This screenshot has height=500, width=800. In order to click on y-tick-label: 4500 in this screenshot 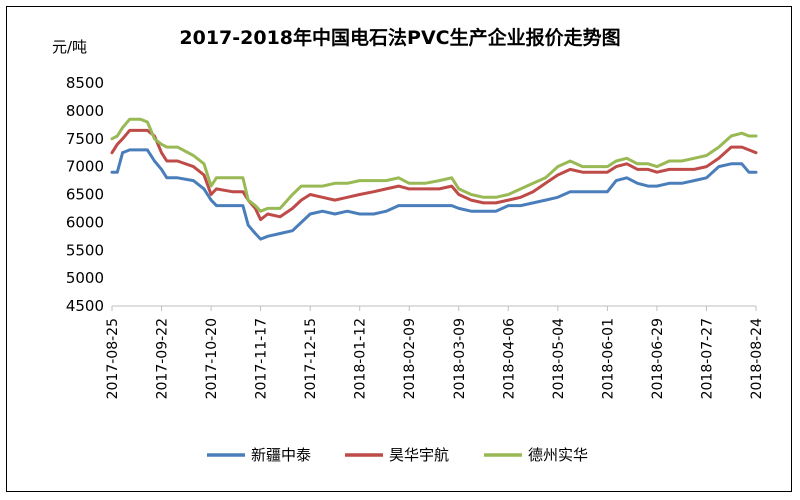, I will do `click(85, 306)`.